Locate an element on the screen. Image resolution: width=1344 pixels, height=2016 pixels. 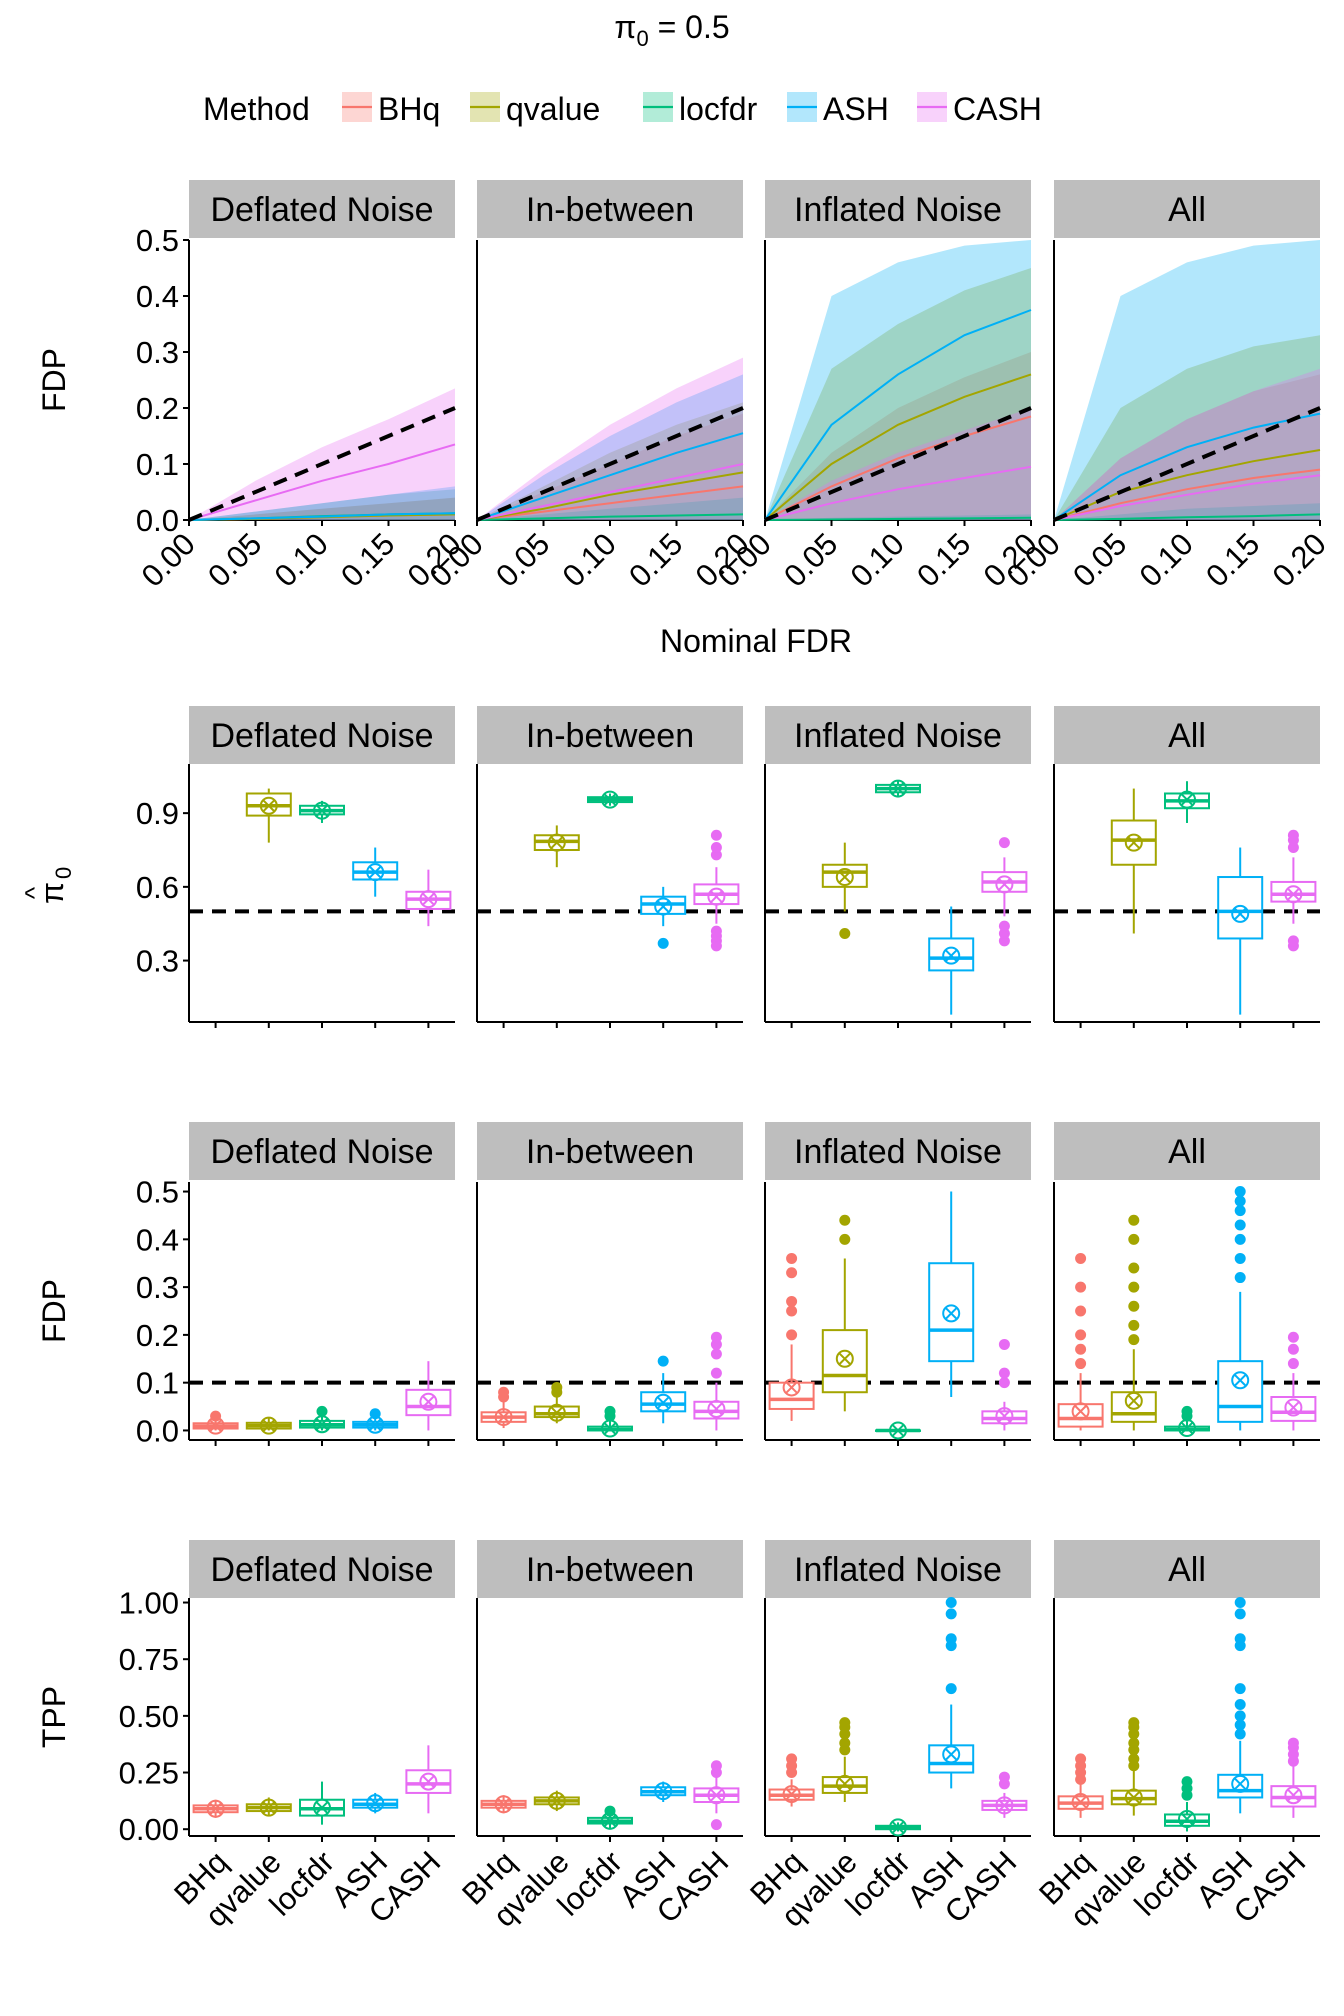
y-tick-label: 0.25 is located at coordinates (149, 1773).